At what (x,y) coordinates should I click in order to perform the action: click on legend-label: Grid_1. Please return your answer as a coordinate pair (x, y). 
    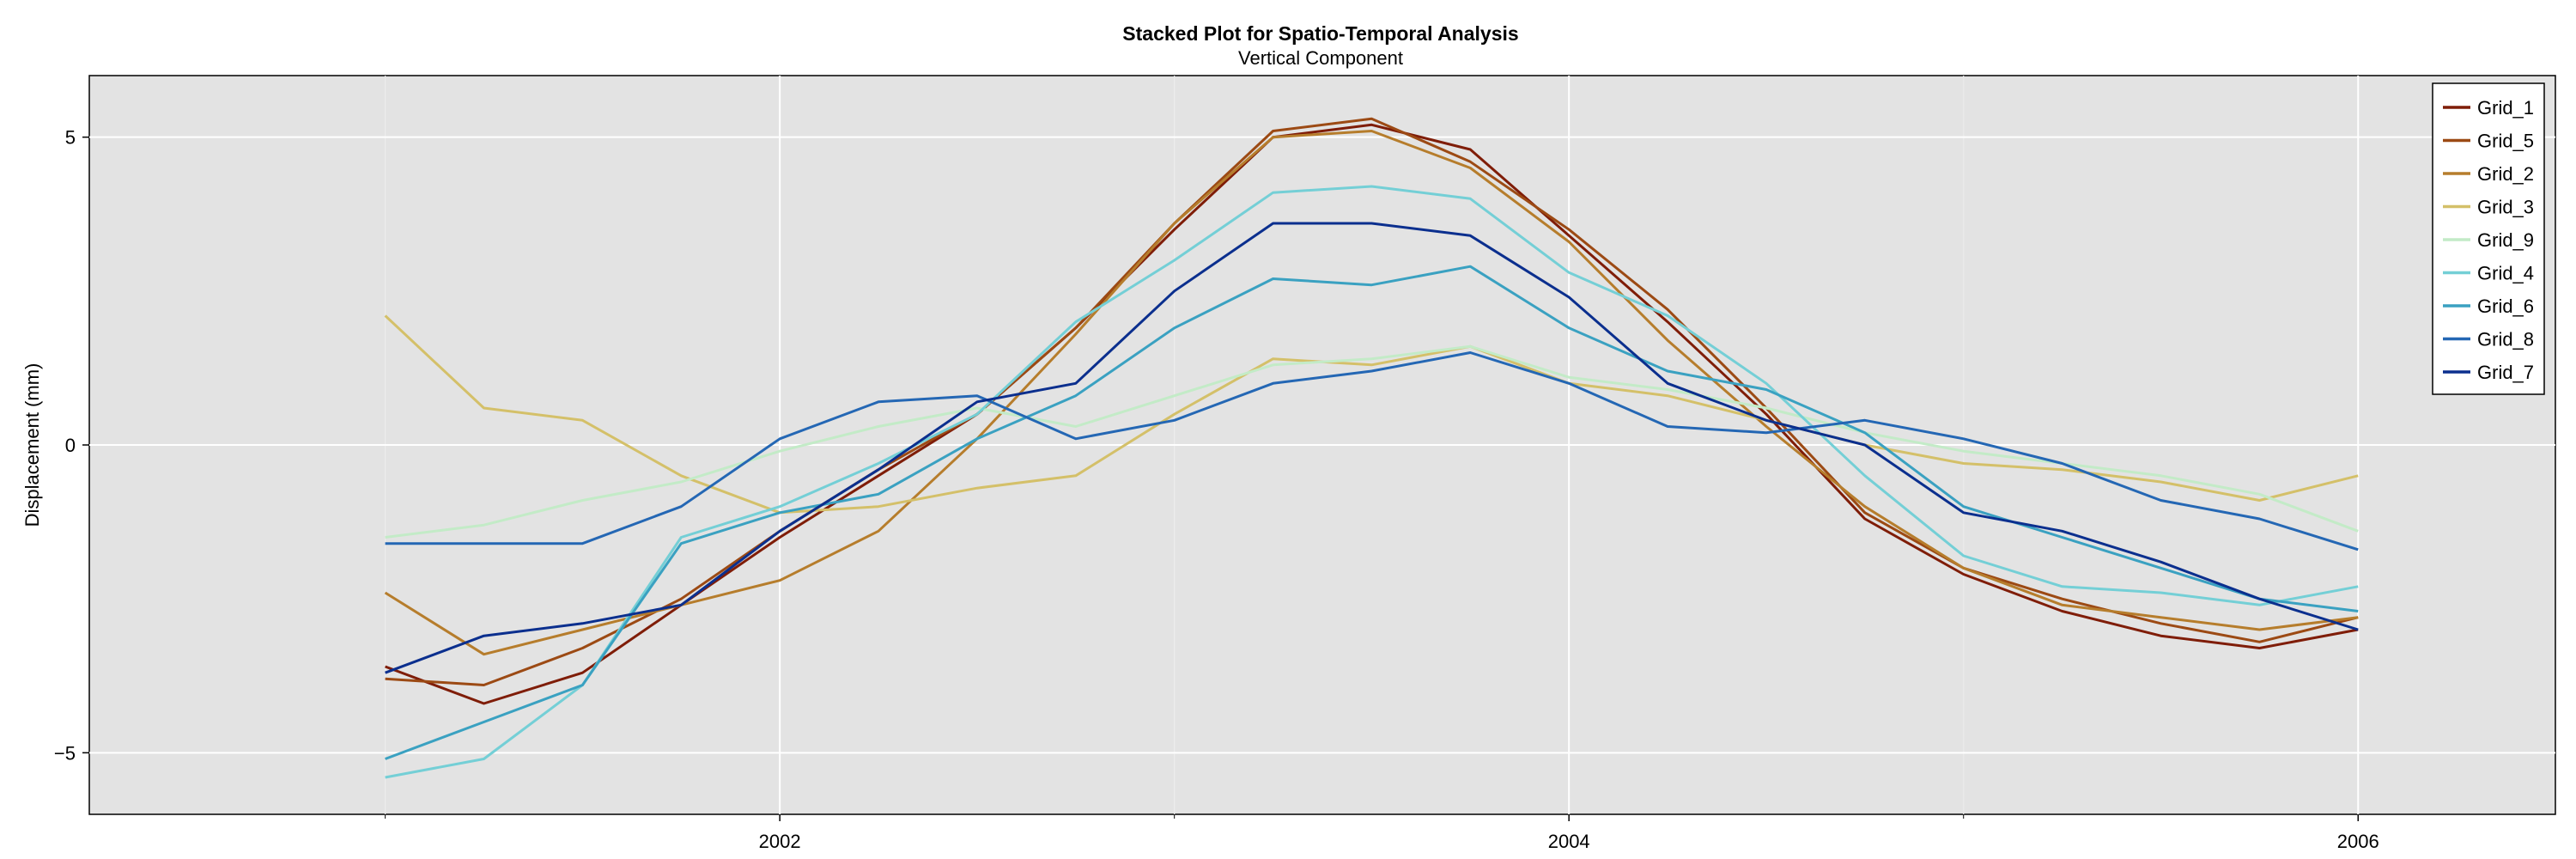
    Looking at the image, I should click on (2506, 108).